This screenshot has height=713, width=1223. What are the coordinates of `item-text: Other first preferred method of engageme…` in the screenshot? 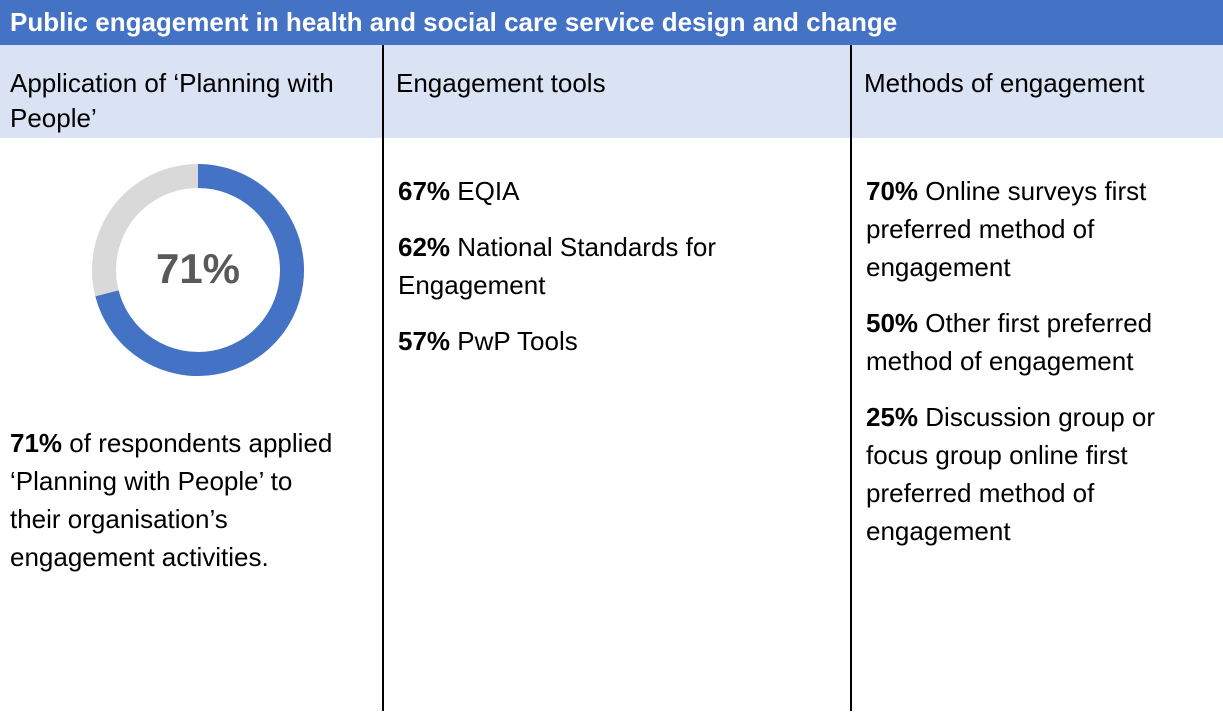 It's located at (1009, 342).